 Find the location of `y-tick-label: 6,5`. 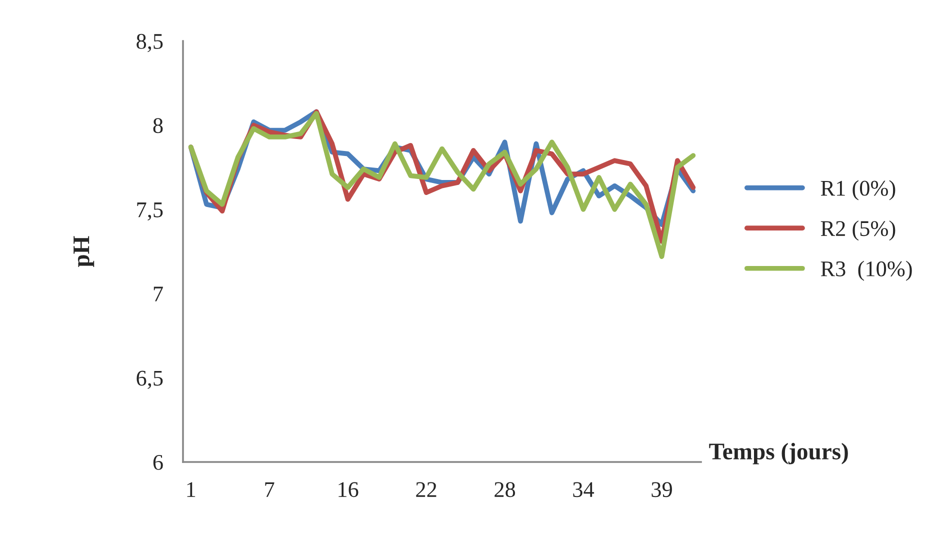

y-tick-label: 6,5 is located at coordinates (149, 379).